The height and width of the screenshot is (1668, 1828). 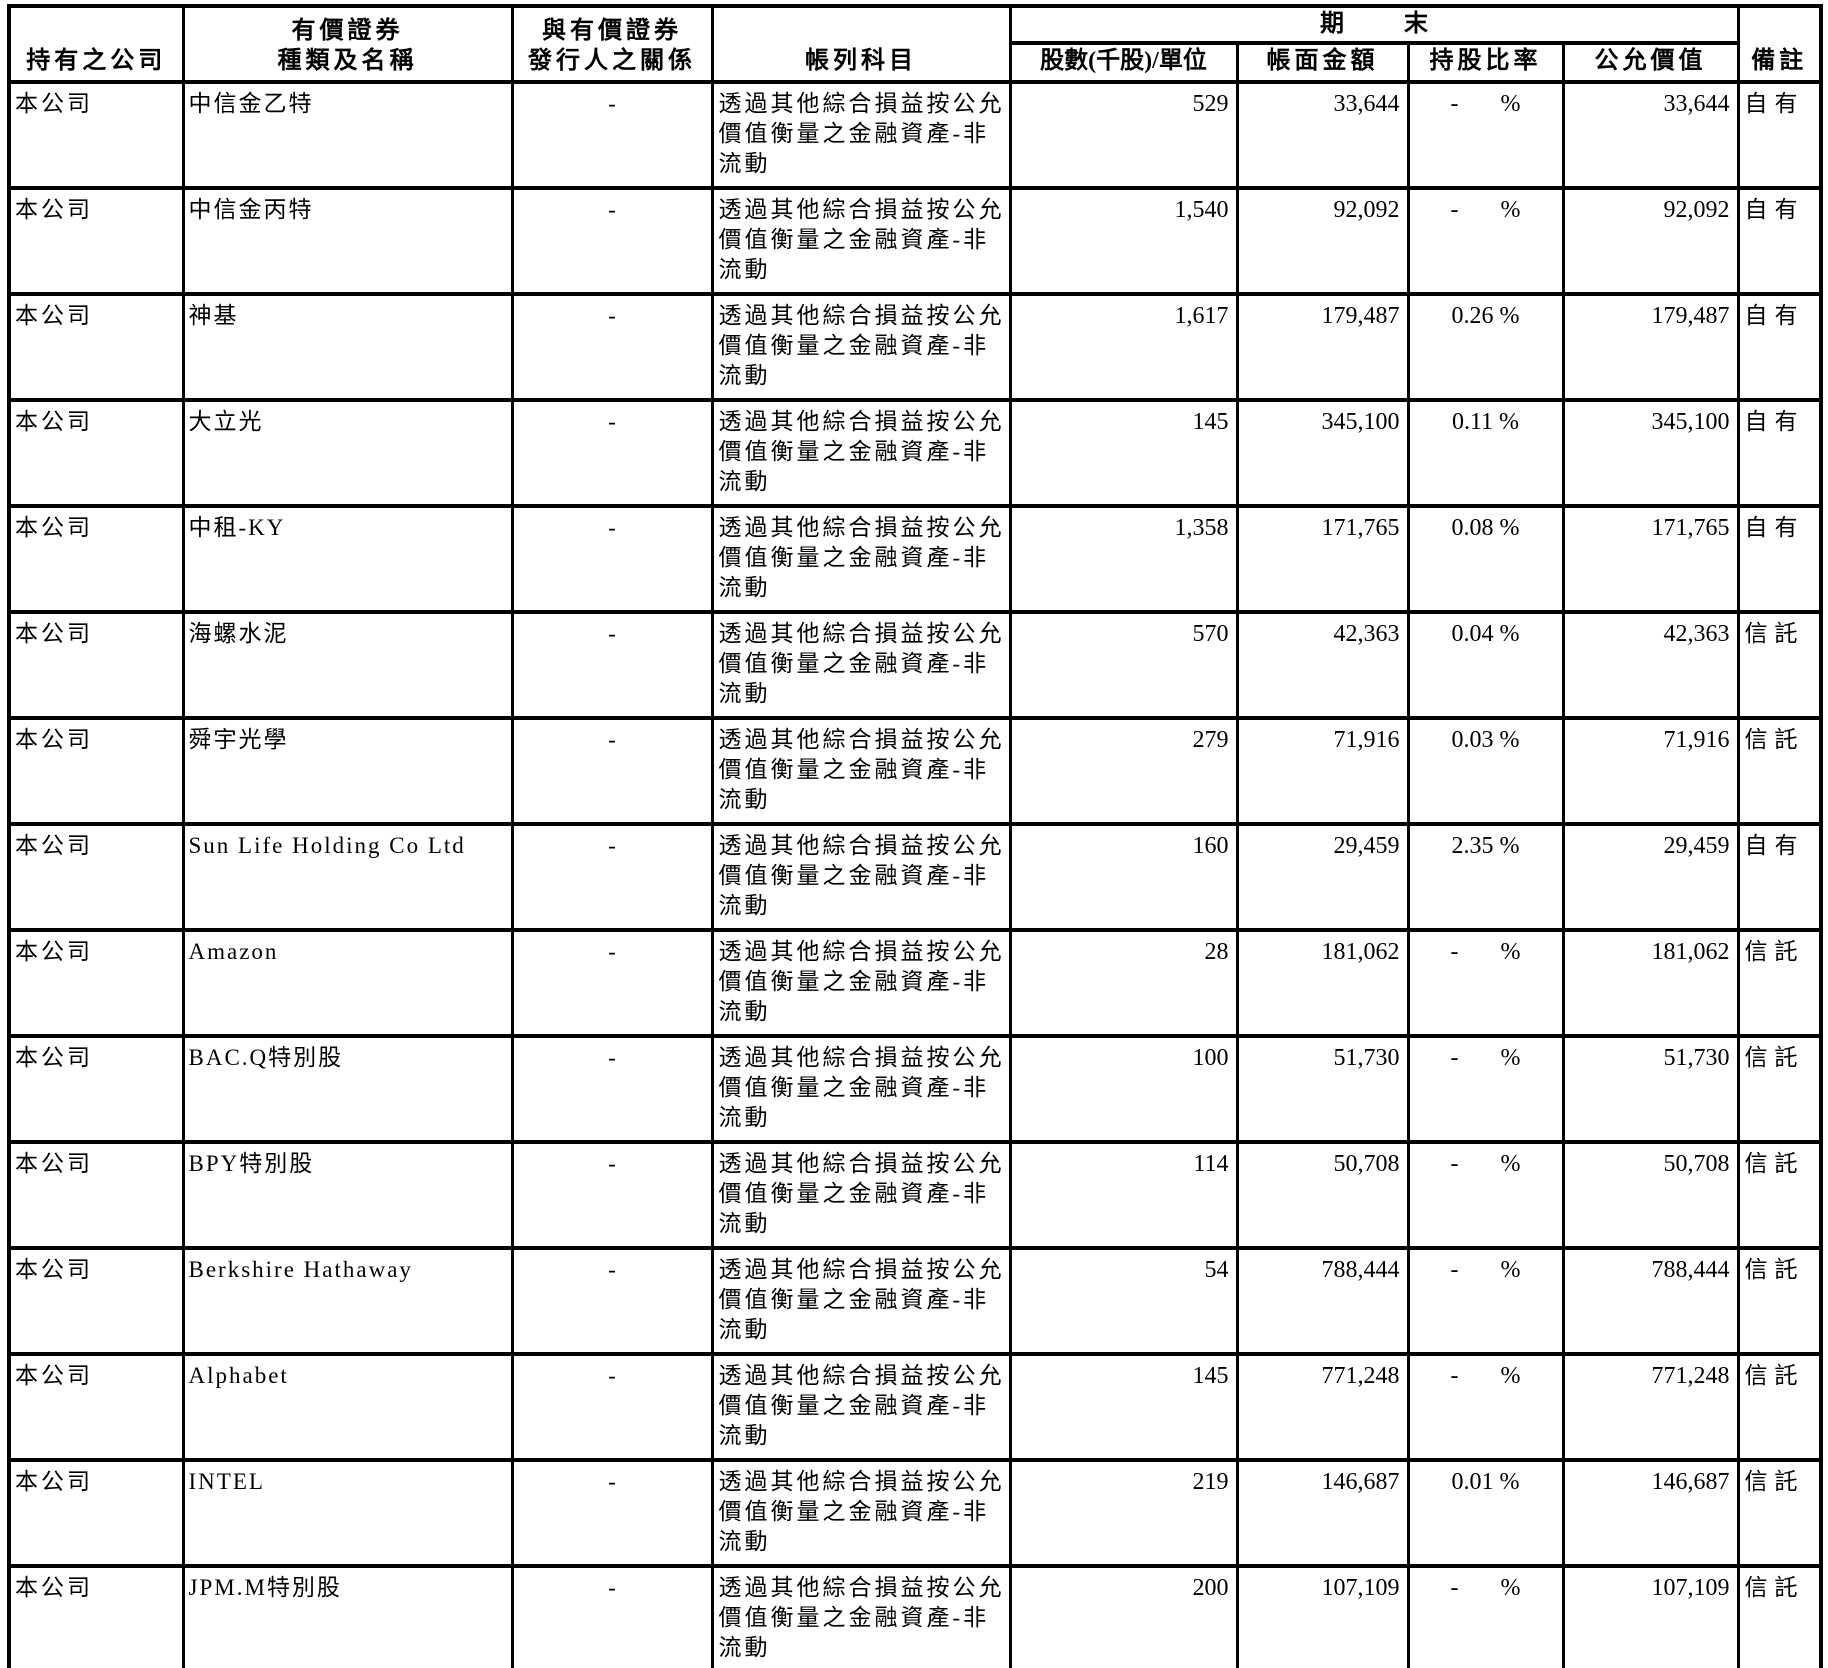 What do you see at coordinates (347, 983) in the screenshot?
I see `security-name-cell: Amazon` at bounding box center [347, 983].